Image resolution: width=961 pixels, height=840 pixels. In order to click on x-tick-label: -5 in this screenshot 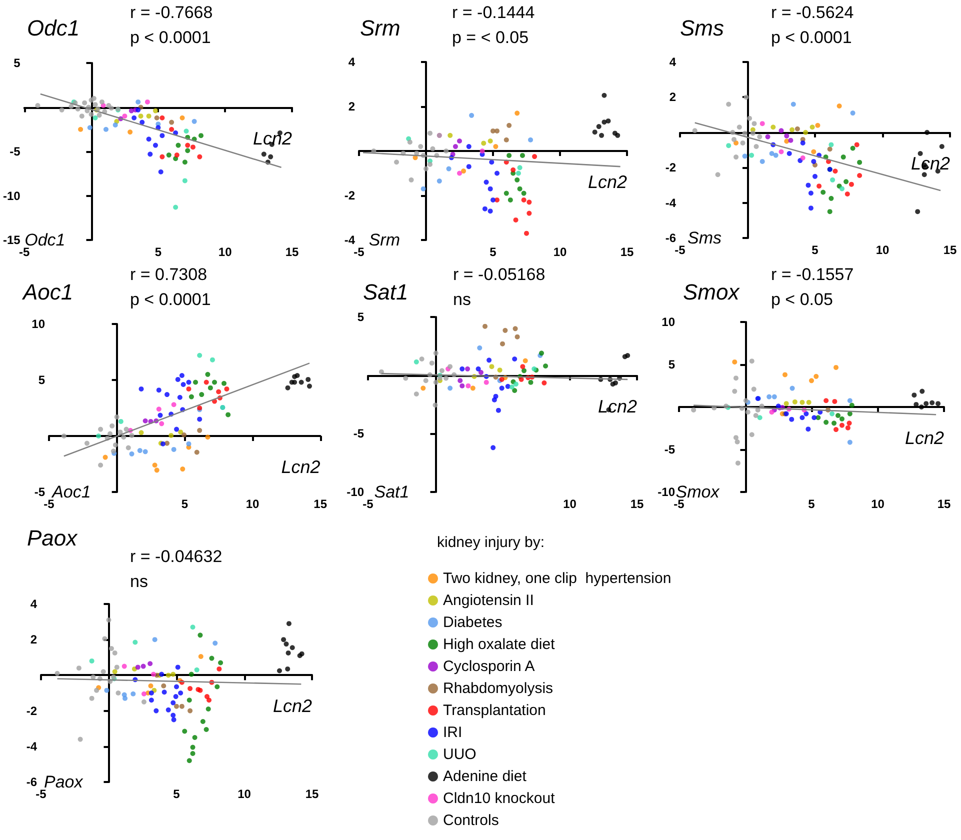, I will do `click(368, 504)`.